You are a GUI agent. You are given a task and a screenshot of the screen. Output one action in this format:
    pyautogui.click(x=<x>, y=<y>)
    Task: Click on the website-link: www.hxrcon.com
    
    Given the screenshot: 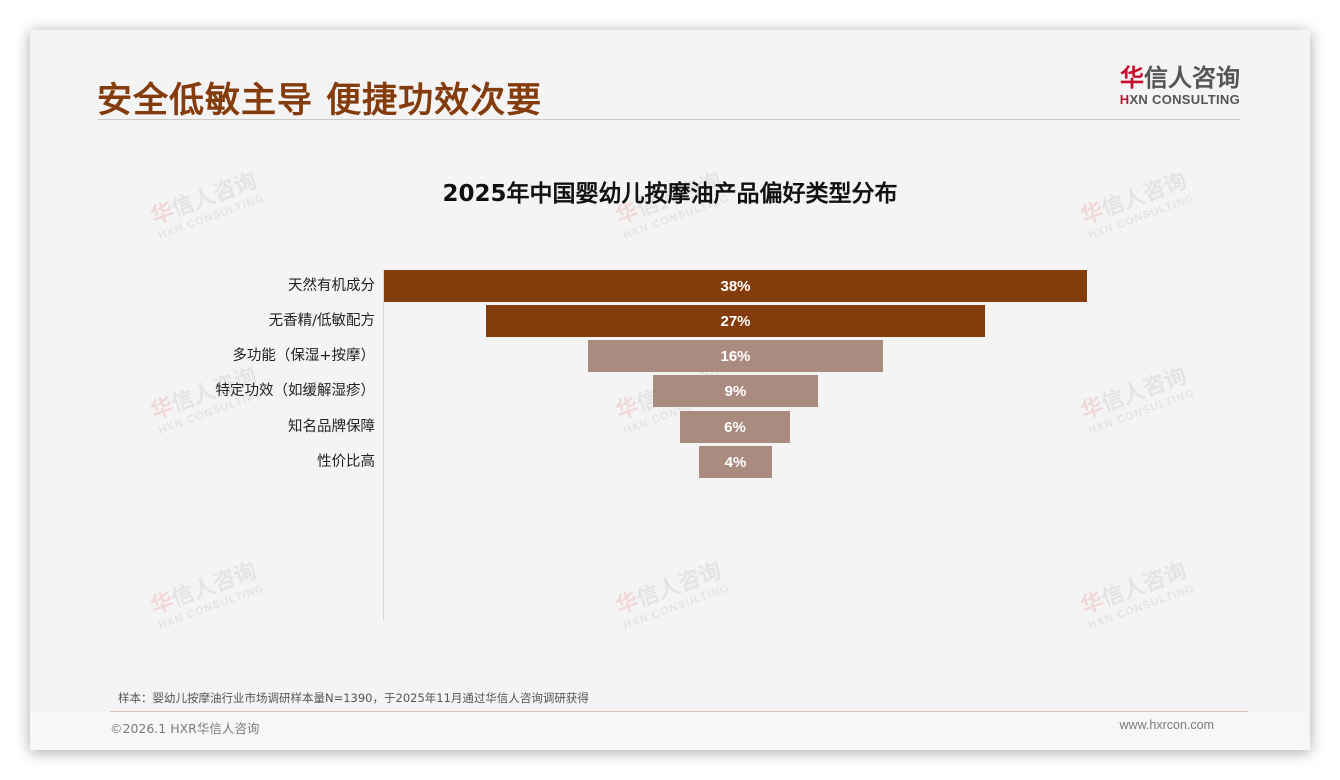 What is the action you would take?
    pyautogui.click(x=1166, y=725)
    